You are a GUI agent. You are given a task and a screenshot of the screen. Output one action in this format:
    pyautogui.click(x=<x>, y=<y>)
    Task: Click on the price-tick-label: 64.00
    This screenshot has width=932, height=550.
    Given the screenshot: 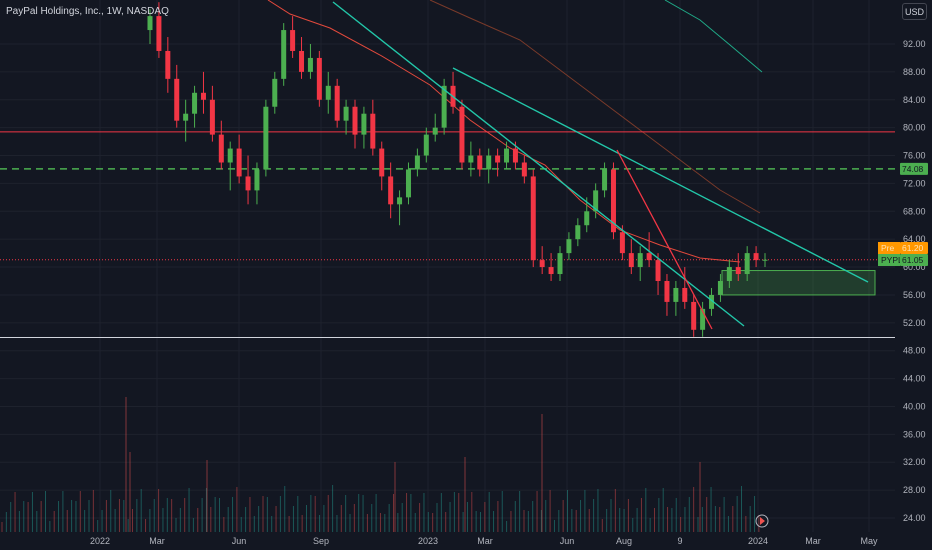 What is the action you would take?
    pyautogui.click(x=914, y=239)
    